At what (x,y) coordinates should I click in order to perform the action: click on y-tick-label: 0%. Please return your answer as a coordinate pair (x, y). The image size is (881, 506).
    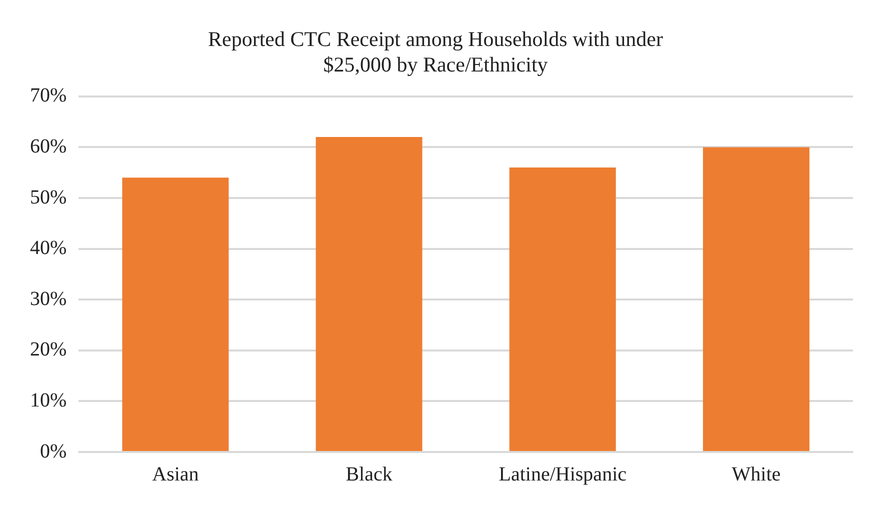
    Looking at the image, I should click on (53, 451).